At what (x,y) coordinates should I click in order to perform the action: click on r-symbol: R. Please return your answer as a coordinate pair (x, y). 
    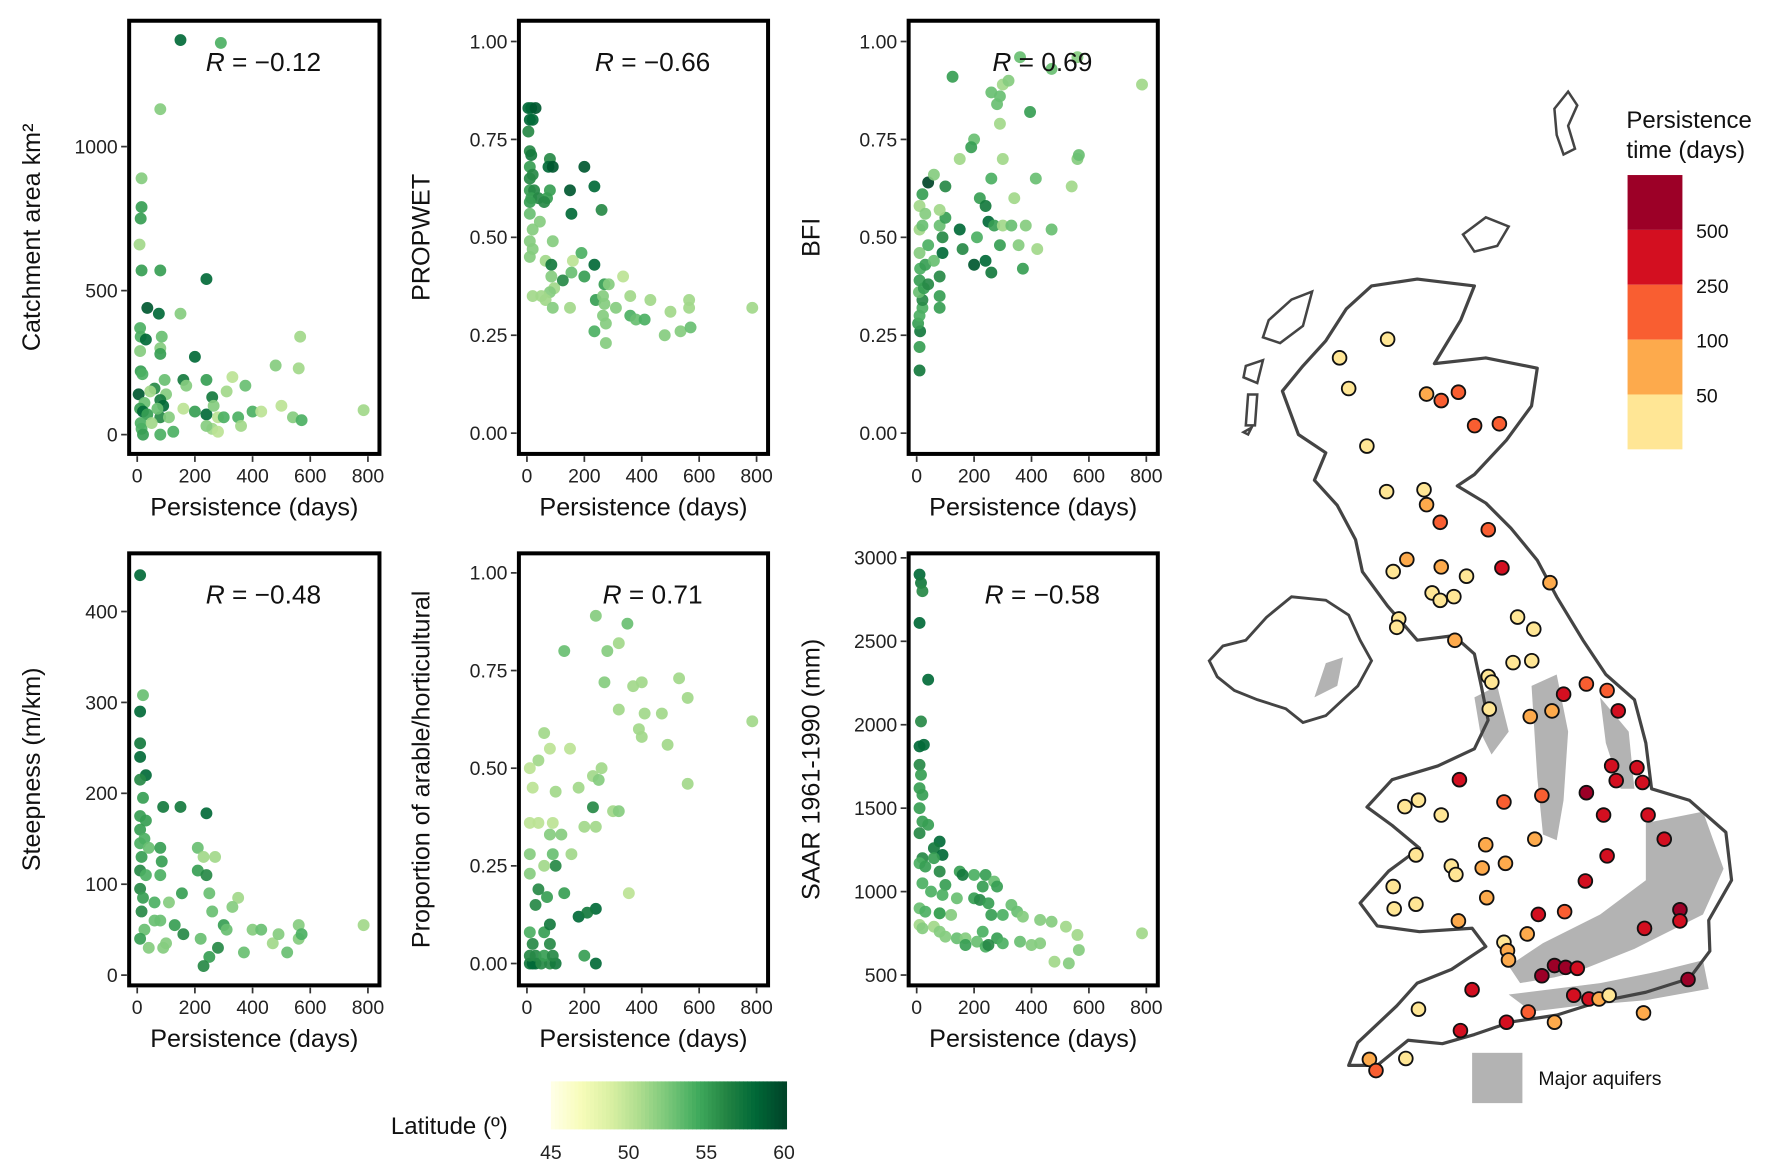
    Looking at the image, I should click on (994, 595).